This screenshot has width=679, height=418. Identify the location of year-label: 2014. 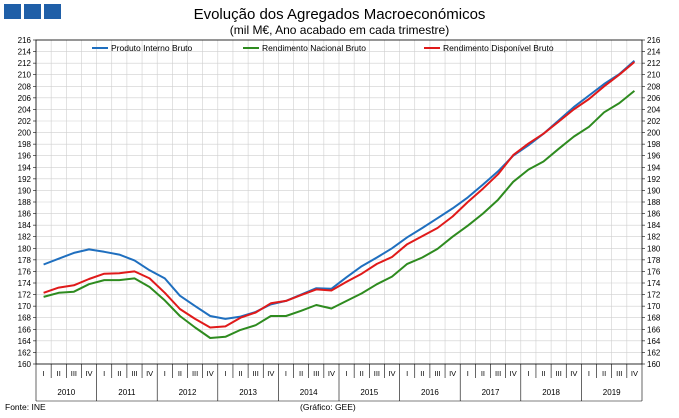
(309, 392).